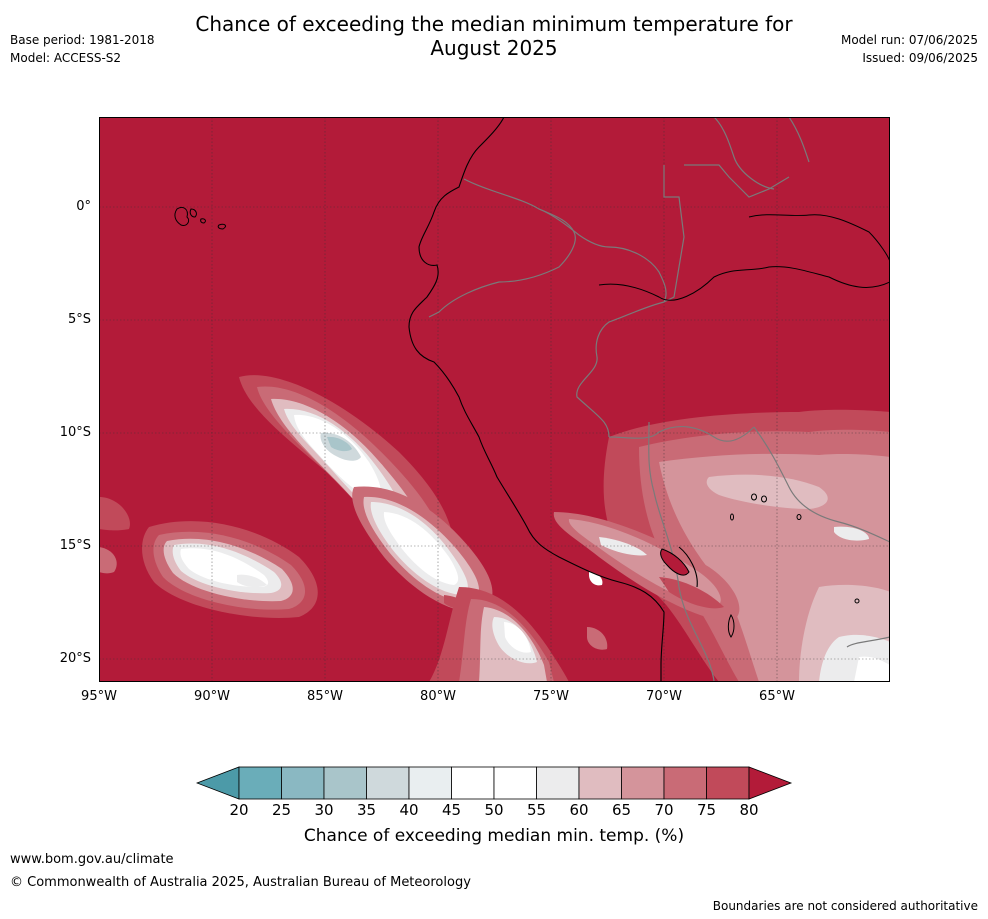 The height and width of the screenshot is (919, 988). Describe the element at coordinates (239, 810) in the screenshot. I see `colorbar-tick-label: 20` at that location.